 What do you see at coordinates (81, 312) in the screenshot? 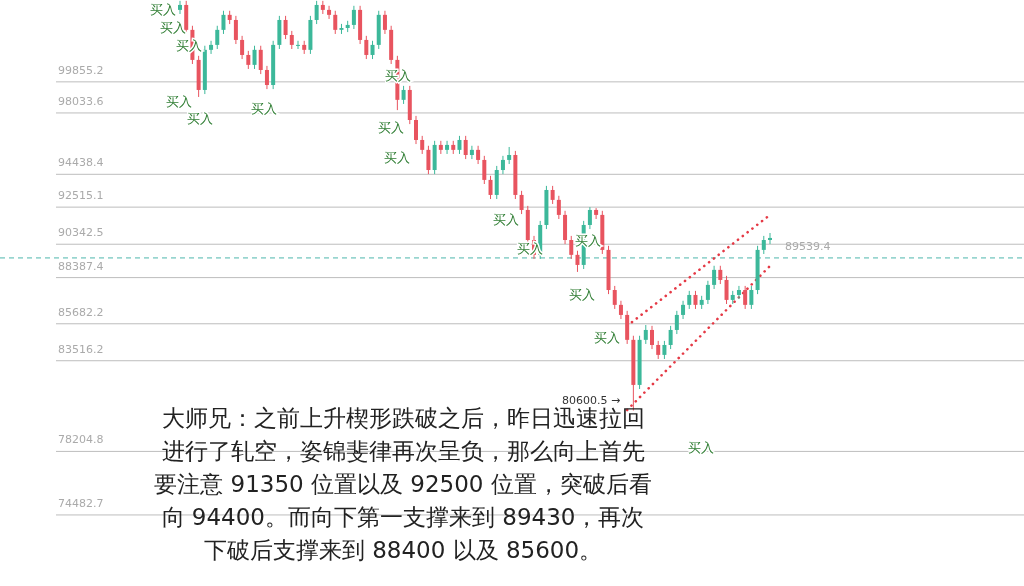
I see `ref-line-label: 85682.2` at bounding box center [81, 312].